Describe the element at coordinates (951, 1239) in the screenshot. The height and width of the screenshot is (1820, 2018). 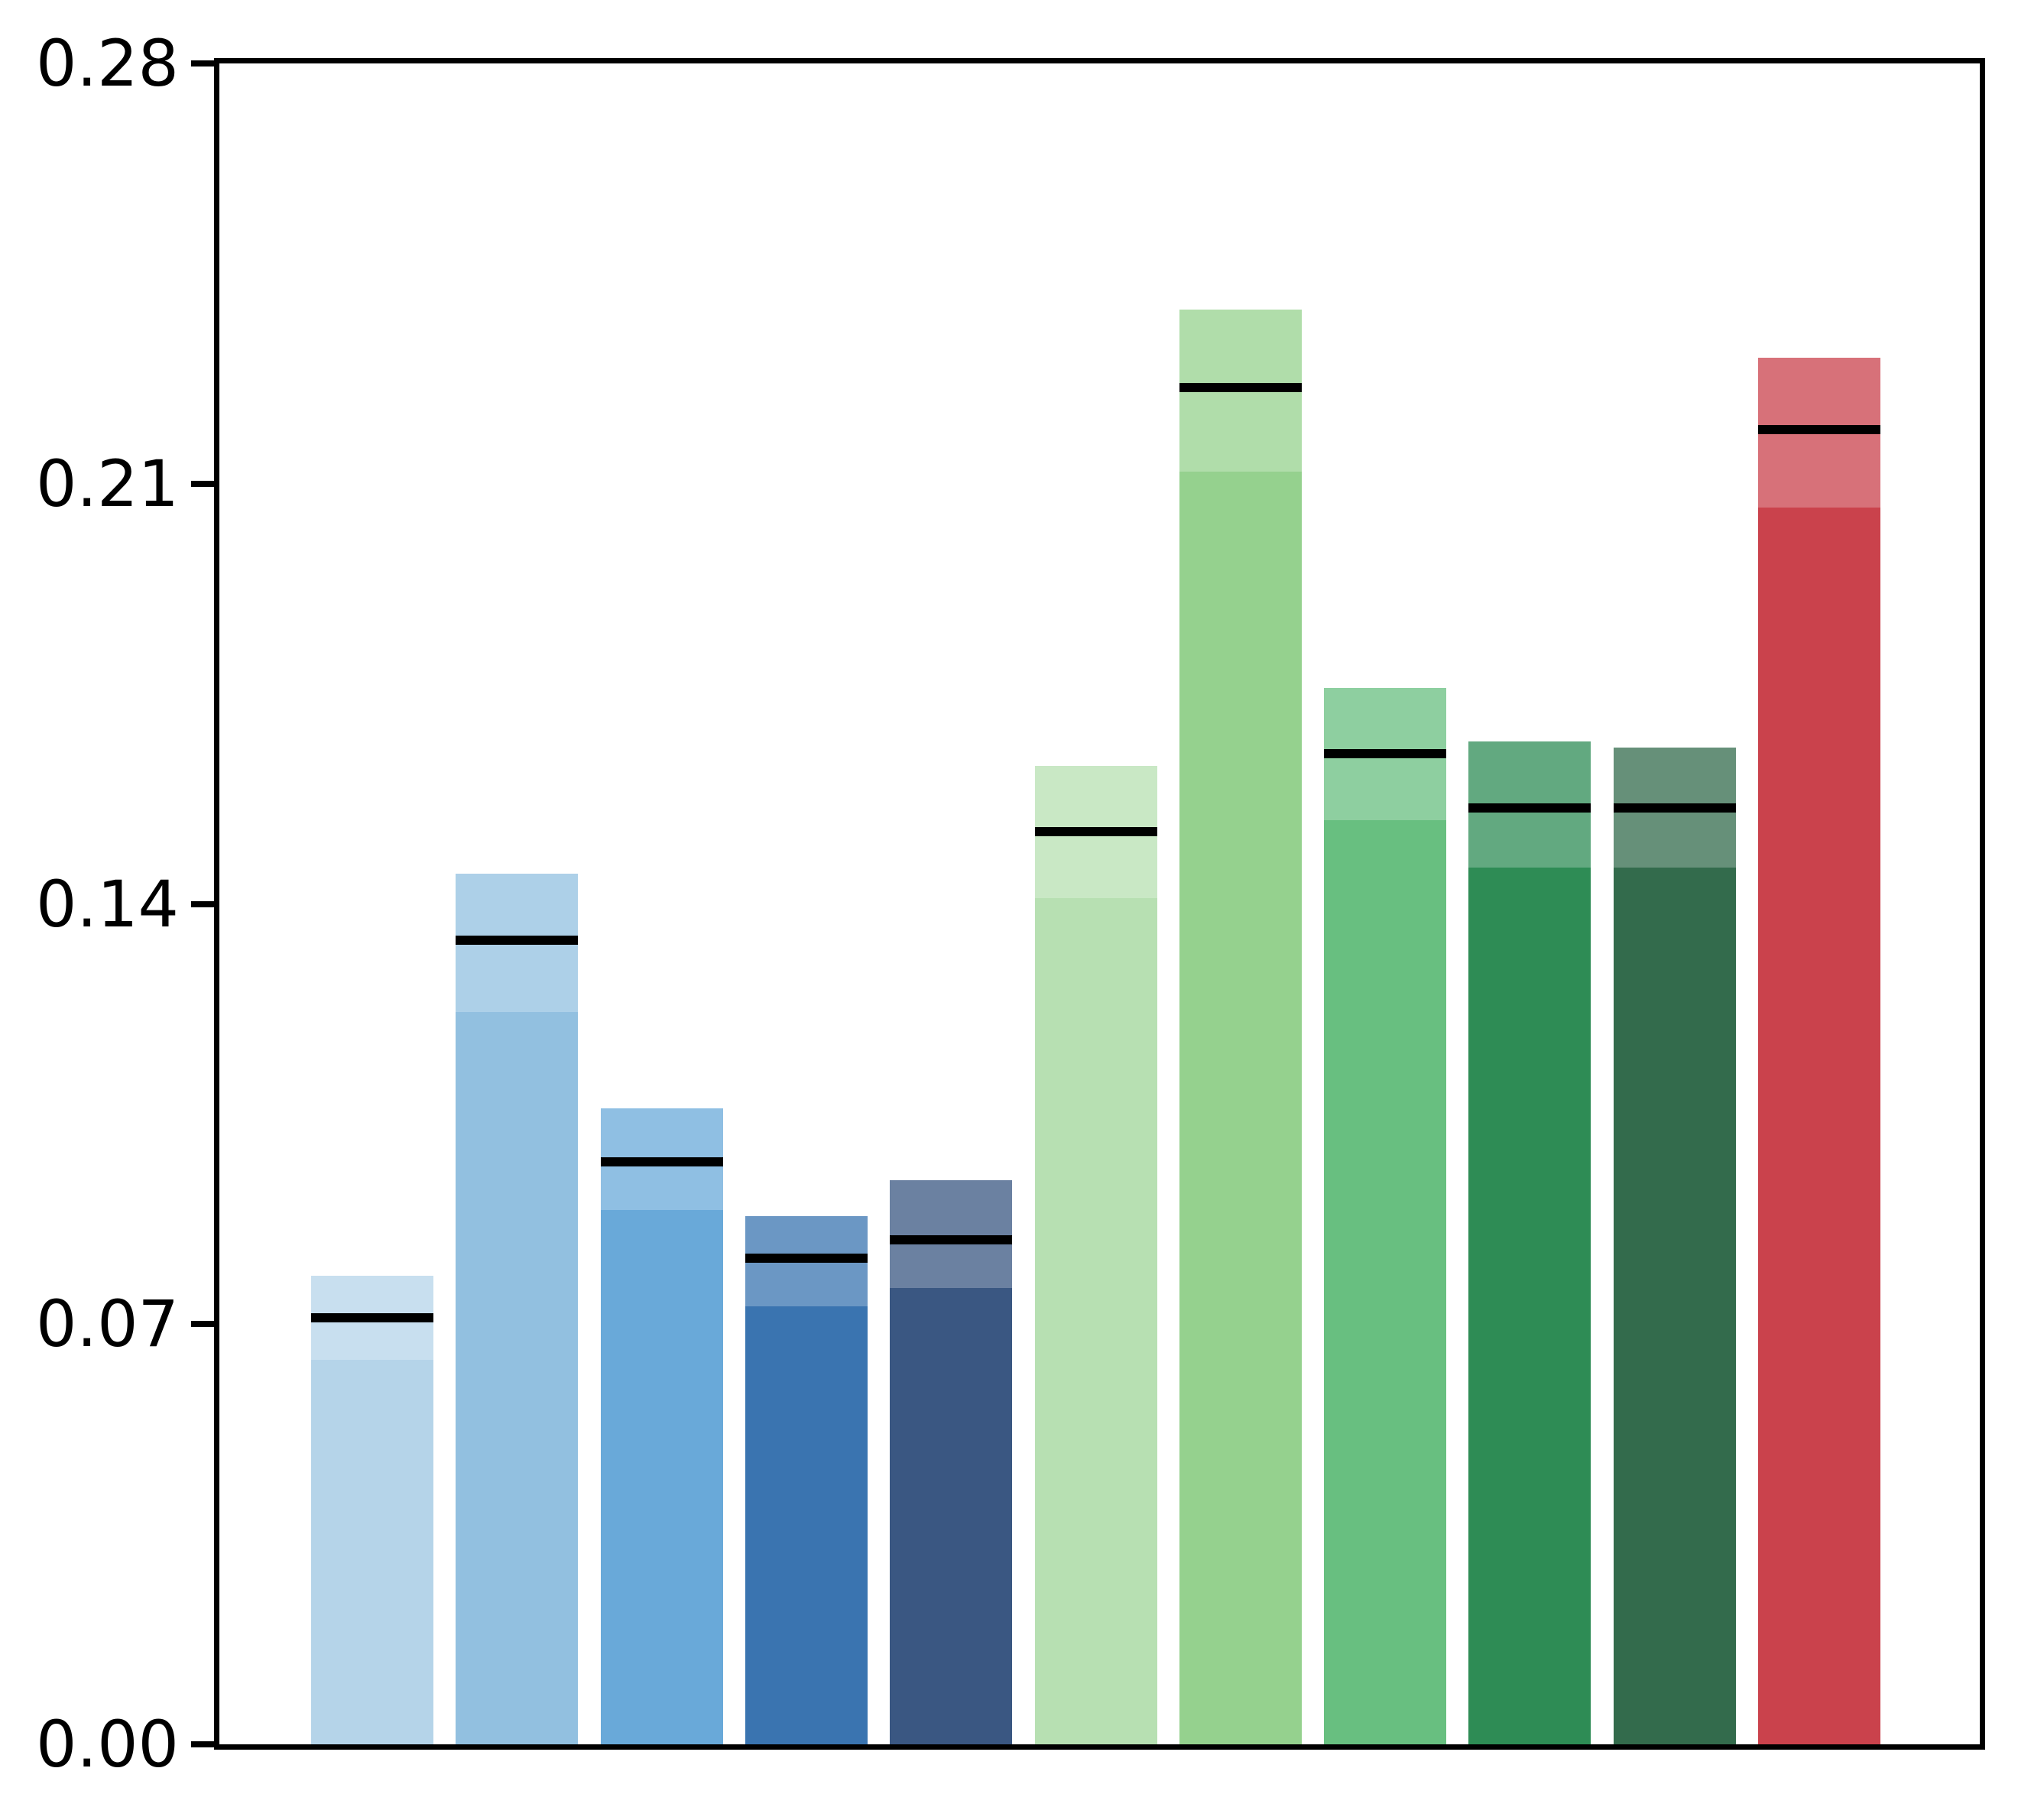
I see `bar-5-mean-line` at that location.